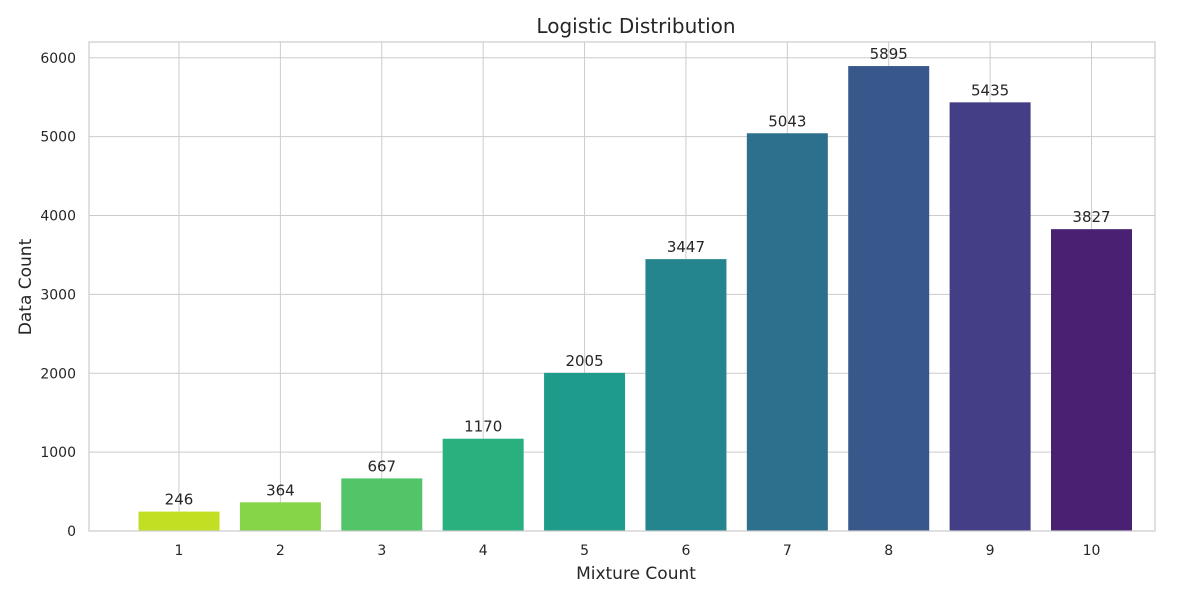 This screenshot has height=600, width=1200. What do you see at coordinates (26, 286) in the screenshot?
I see `y-axis-label: Data Count` at bounding box center [26, 286].